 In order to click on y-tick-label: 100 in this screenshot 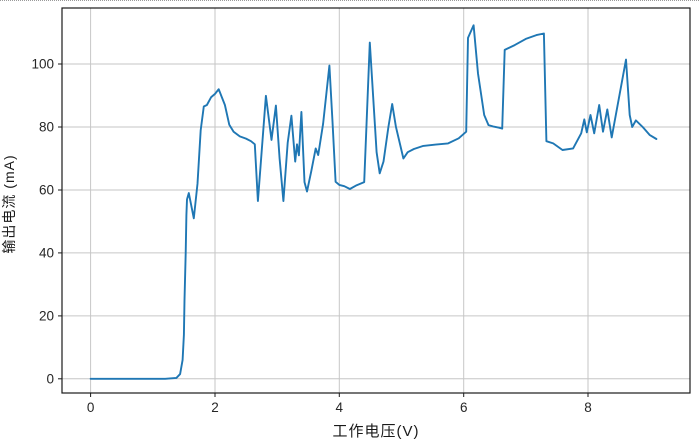, I will do `click(42, 64)`.